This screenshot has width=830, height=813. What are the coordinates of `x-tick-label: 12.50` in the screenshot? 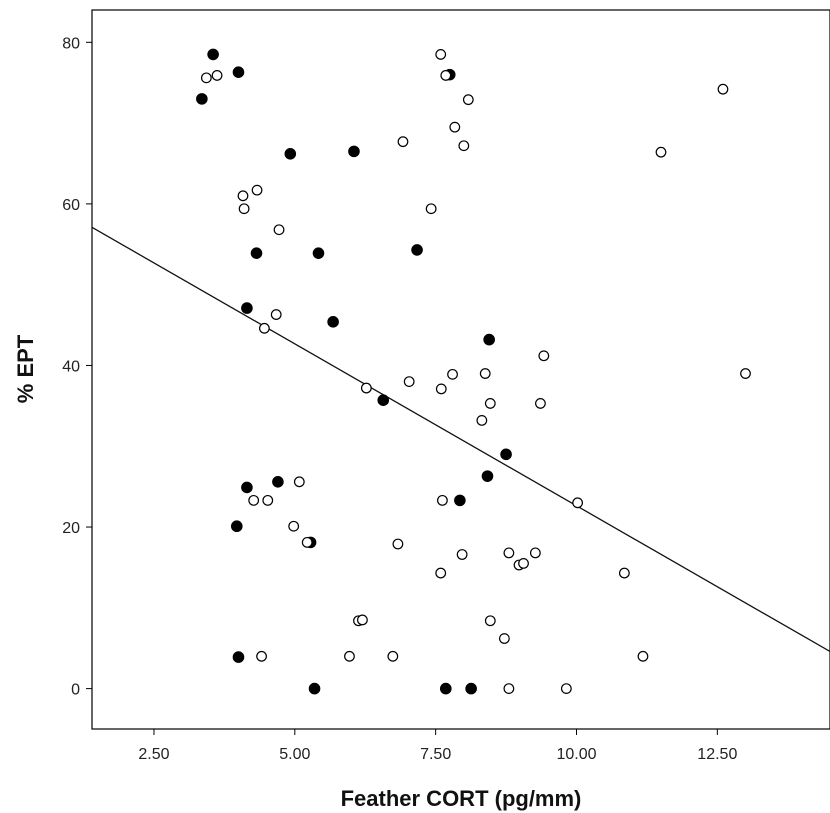 It's located at (717, 754).